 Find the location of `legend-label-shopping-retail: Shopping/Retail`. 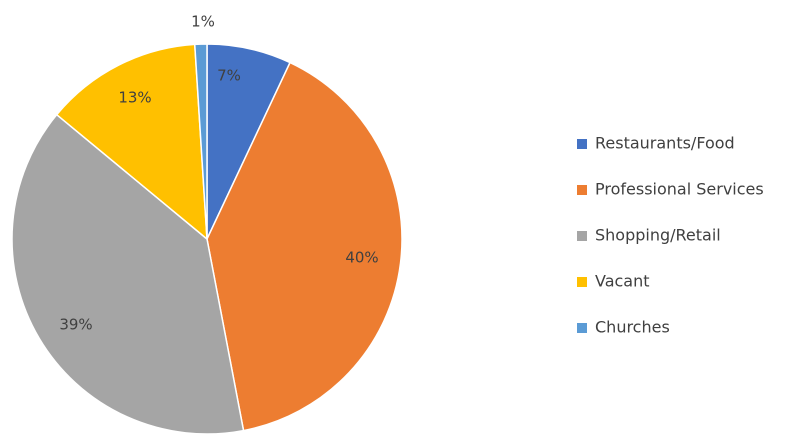

legend-label-shopping-retail: Shopping/Retail is located at coordinates (658, 235).